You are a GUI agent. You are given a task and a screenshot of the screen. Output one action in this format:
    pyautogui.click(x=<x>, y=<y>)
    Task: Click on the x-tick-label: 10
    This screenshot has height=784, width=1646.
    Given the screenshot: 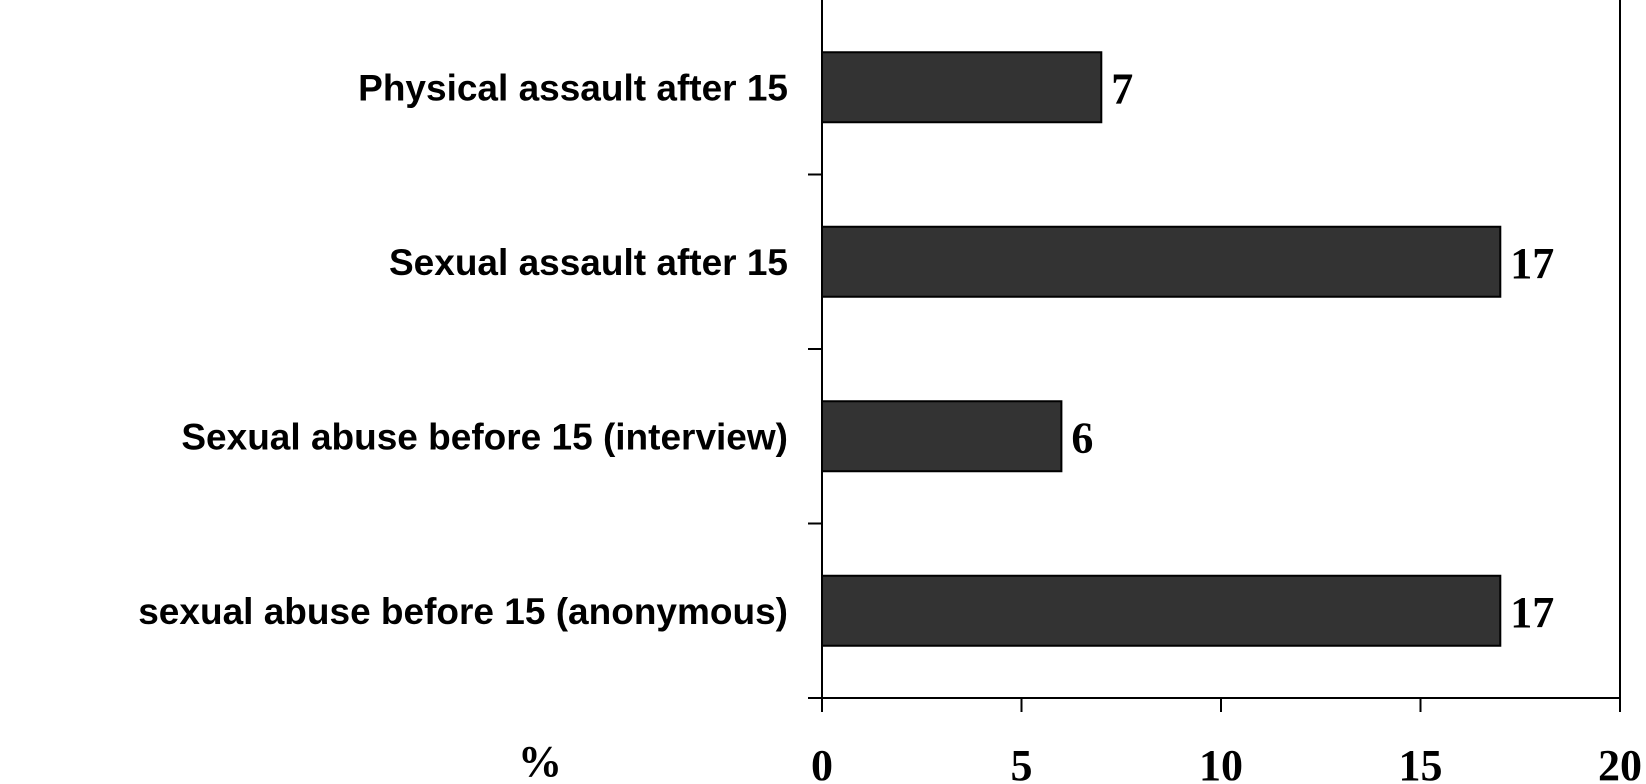 What is the action you would take?
    pyautogui.click(x=1221, y=762)
    